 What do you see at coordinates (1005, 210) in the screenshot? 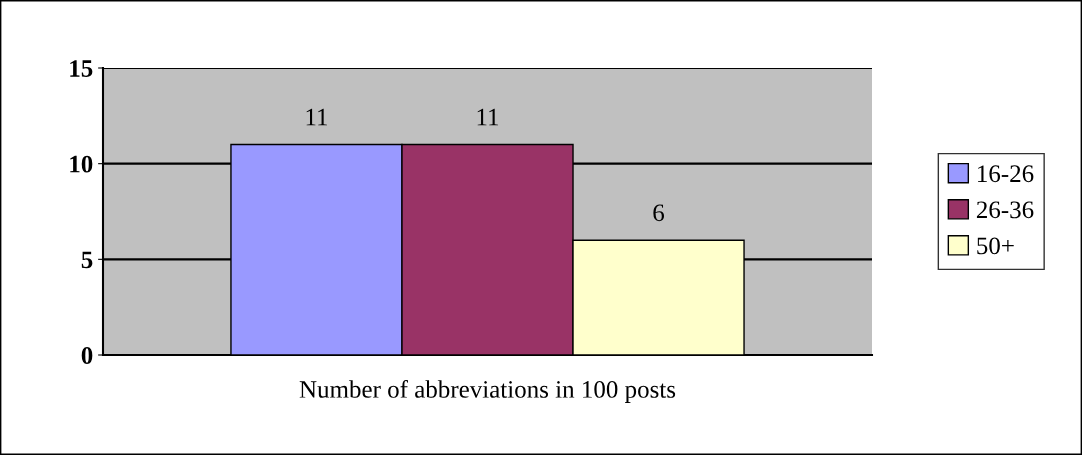
I see `legend-label: 26-36` at bounding box center [1005, 210].